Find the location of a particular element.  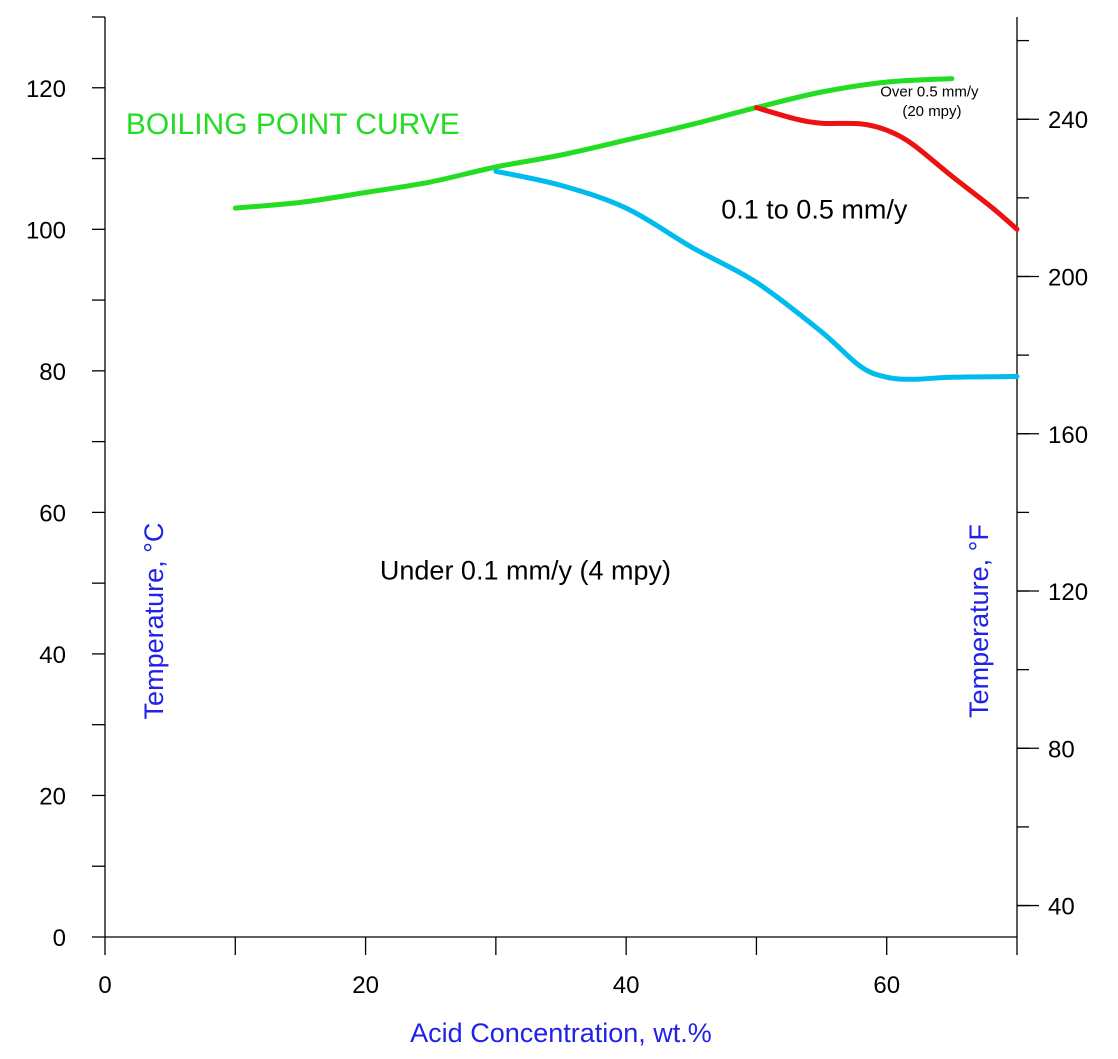

x-tick-label: 40 is located at coordinates (626, 985).